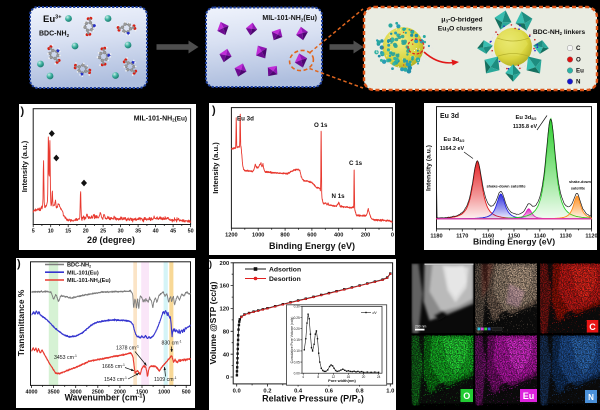  Describe the element at coordinates (83, 273) in the screenshot. I see `svg-text: MIL-101(Eu)` at that location.